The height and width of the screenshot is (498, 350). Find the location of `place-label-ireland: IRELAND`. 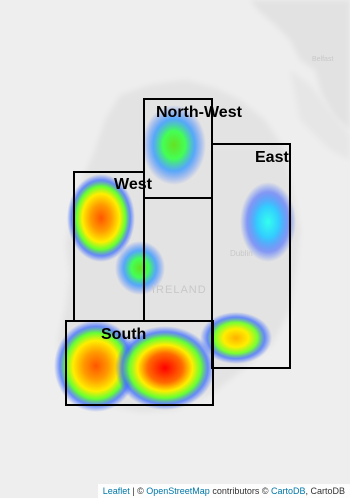

place-label-ireland: IRELAND is located at coordinates (179, 290).